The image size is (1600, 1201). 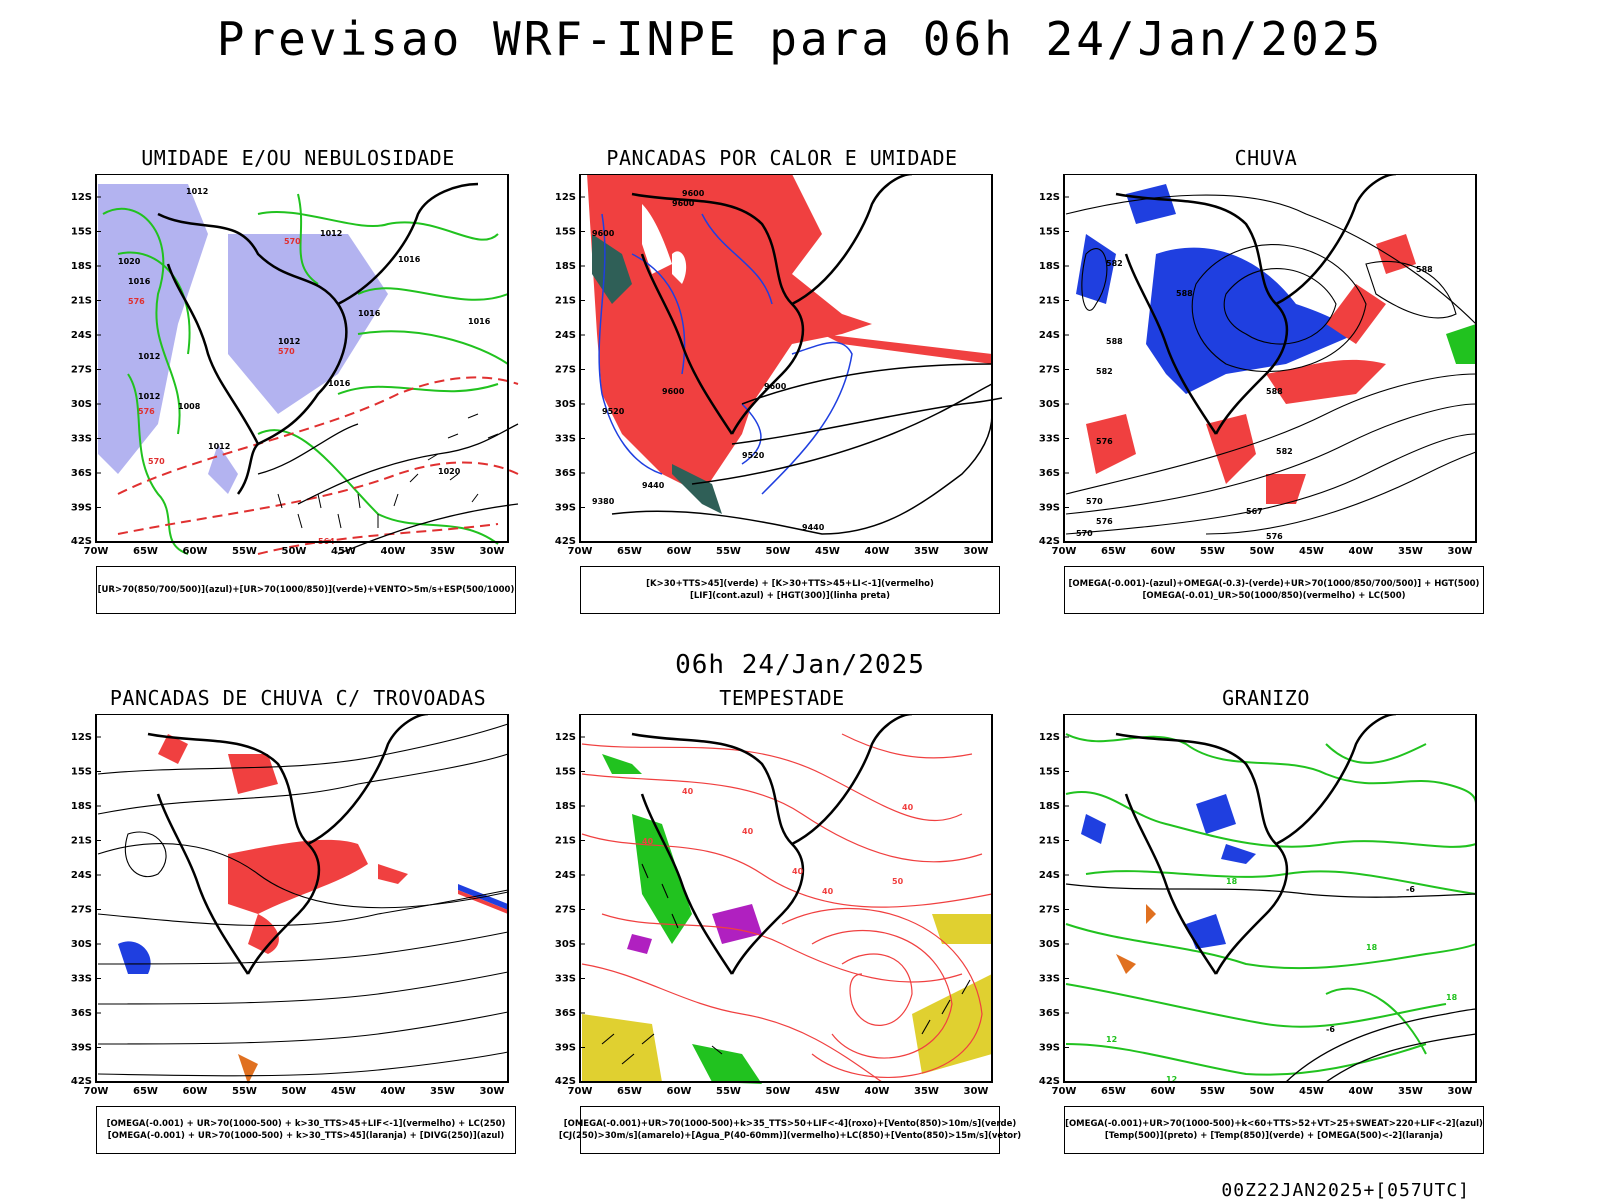 What do you see at coordinates (1266, 158) in the screenshot?
I see `panel-title: CHUVA` at bounding box center [1266, 158].